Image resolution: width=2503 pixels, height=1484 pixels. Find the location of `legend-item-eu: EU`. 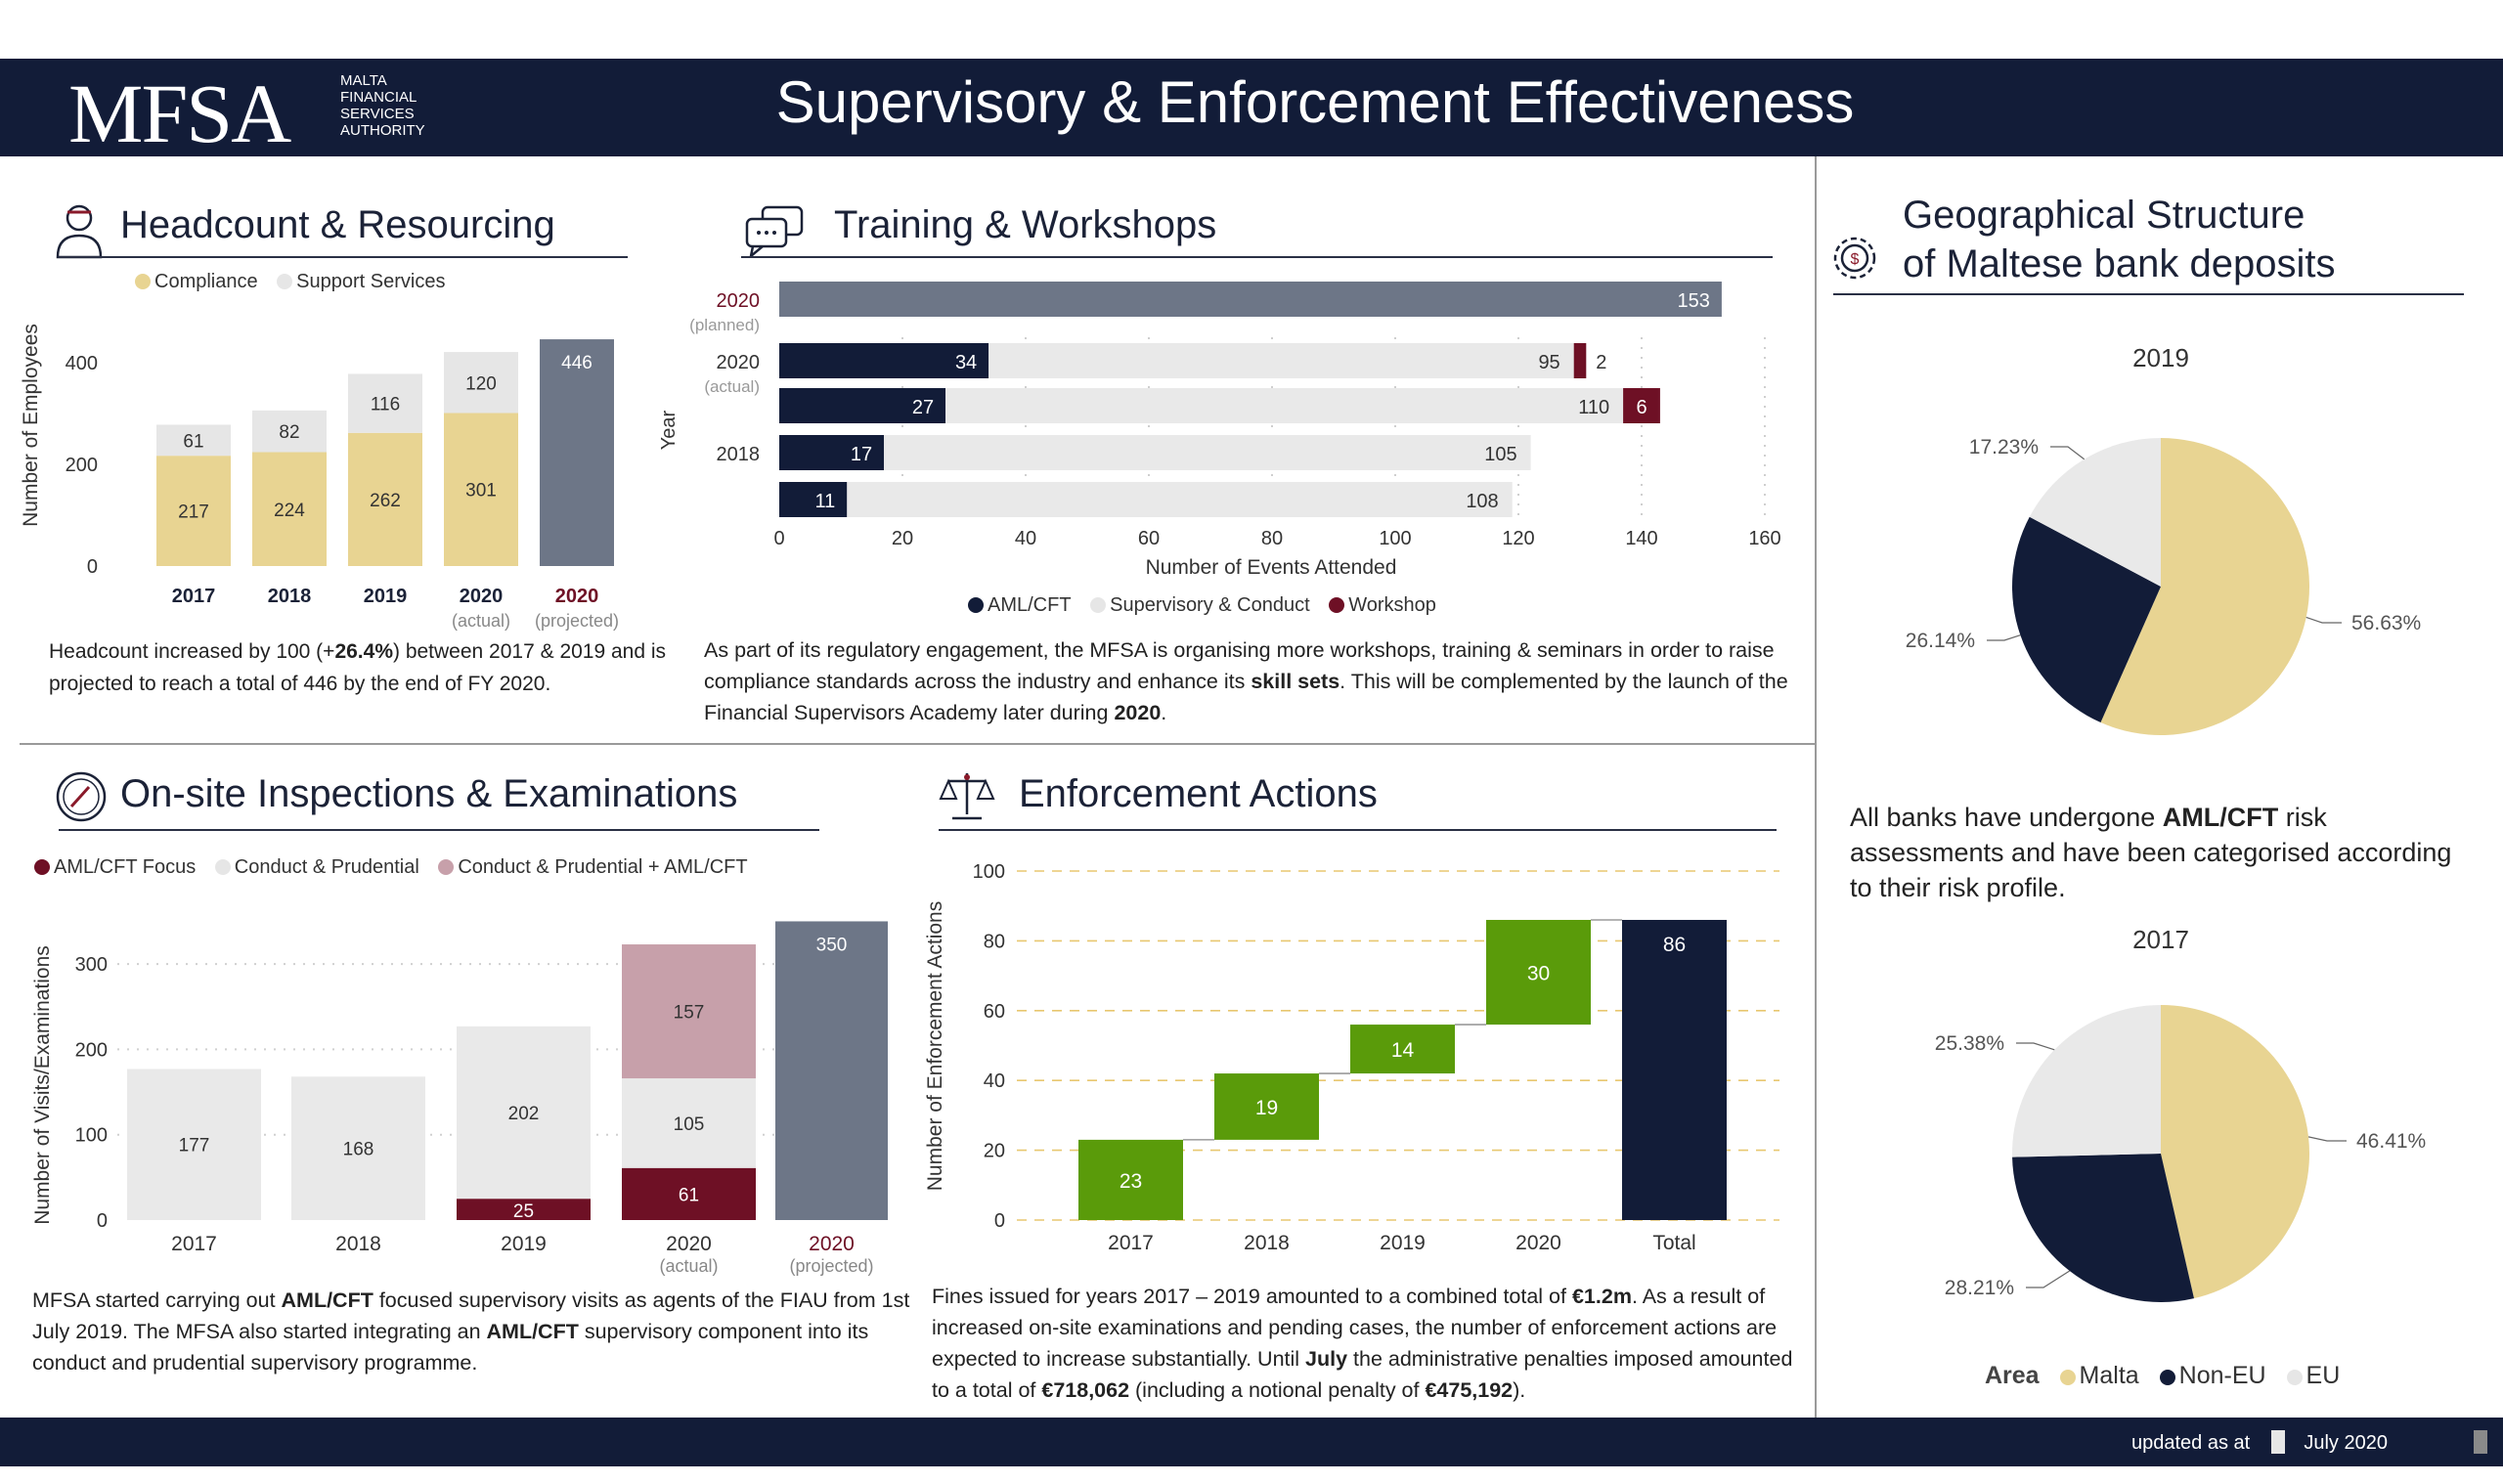

legend-item-eu: EU is located at coordinates (2313, 1375).